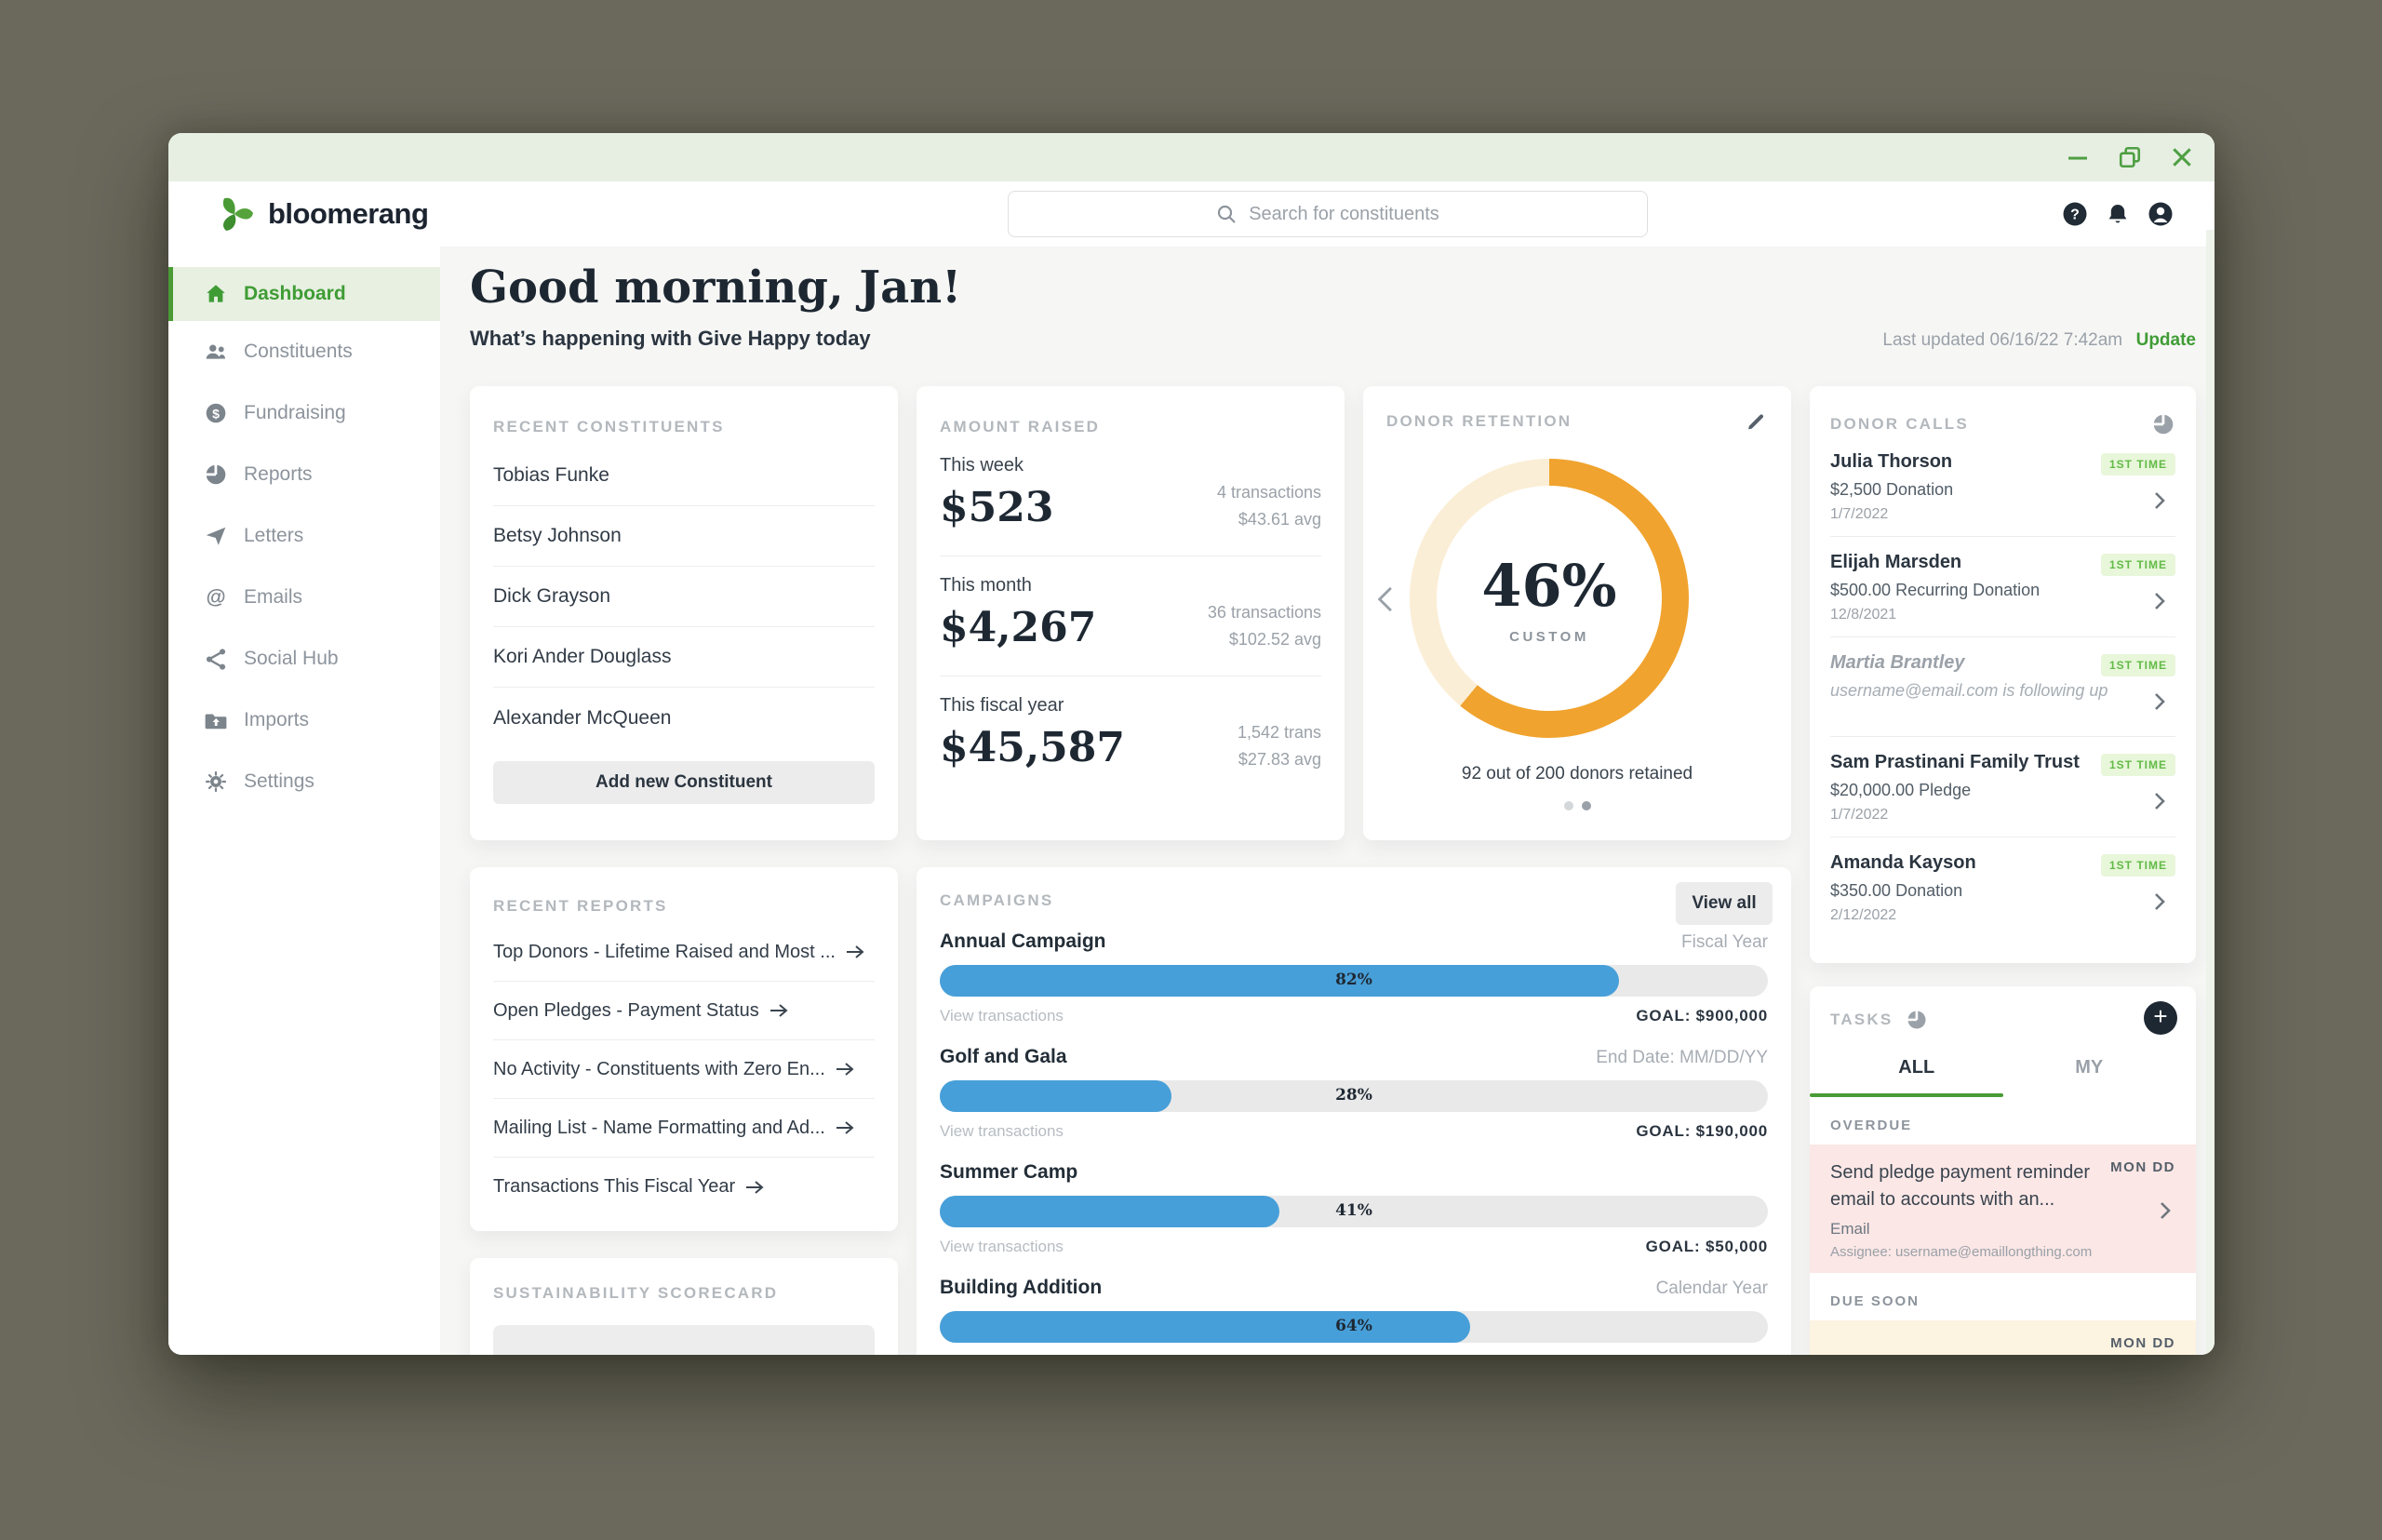  I want to click on card-title: RECENT CONSTITUENTS, so click(609, 426).